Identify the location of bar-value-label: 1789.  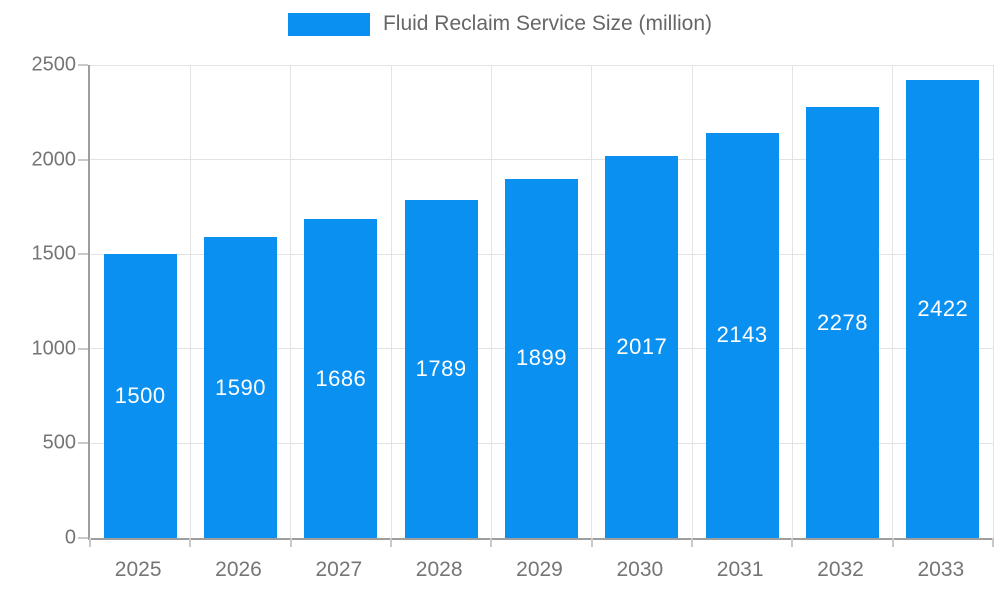
(441, 368).